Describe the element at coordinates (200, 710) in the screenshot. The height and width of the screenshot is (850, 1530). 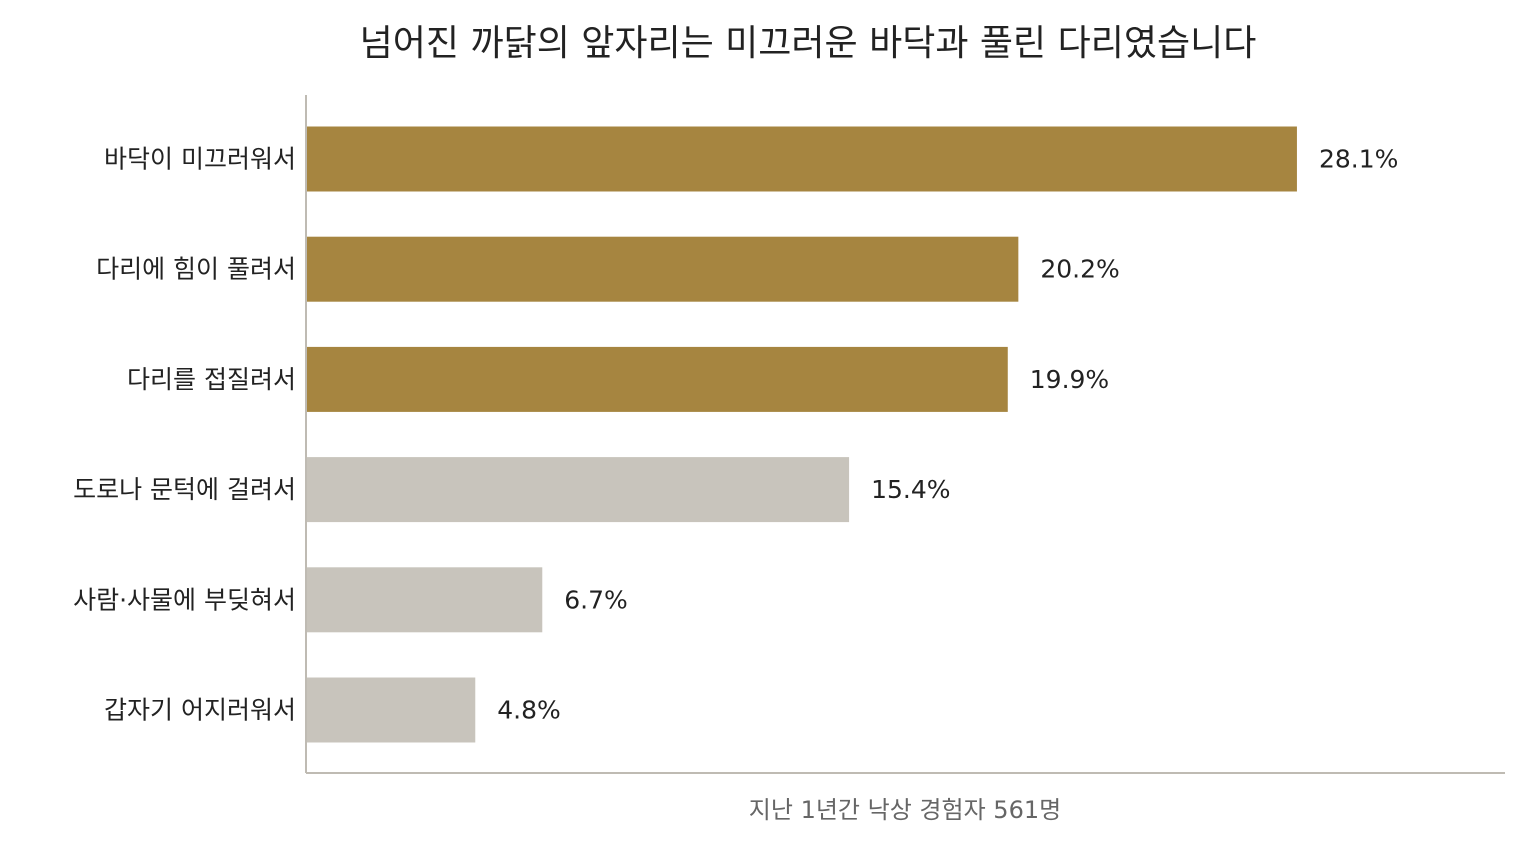
I see `category-label-6: 갑자기 어지러워서` at that location.